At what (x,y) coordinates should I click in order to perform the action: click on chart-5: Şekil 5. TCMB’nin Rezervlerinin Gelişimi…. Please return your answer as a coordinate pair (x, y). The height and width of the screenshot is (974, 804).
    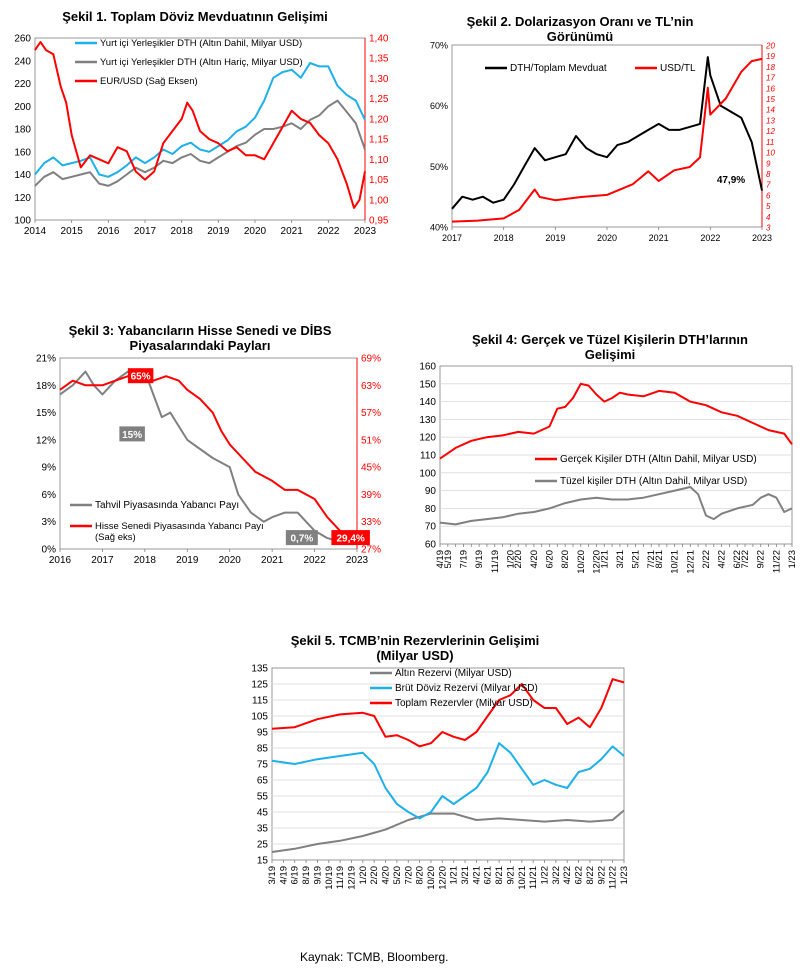
    Looking at the image, I should click on (440, 760).